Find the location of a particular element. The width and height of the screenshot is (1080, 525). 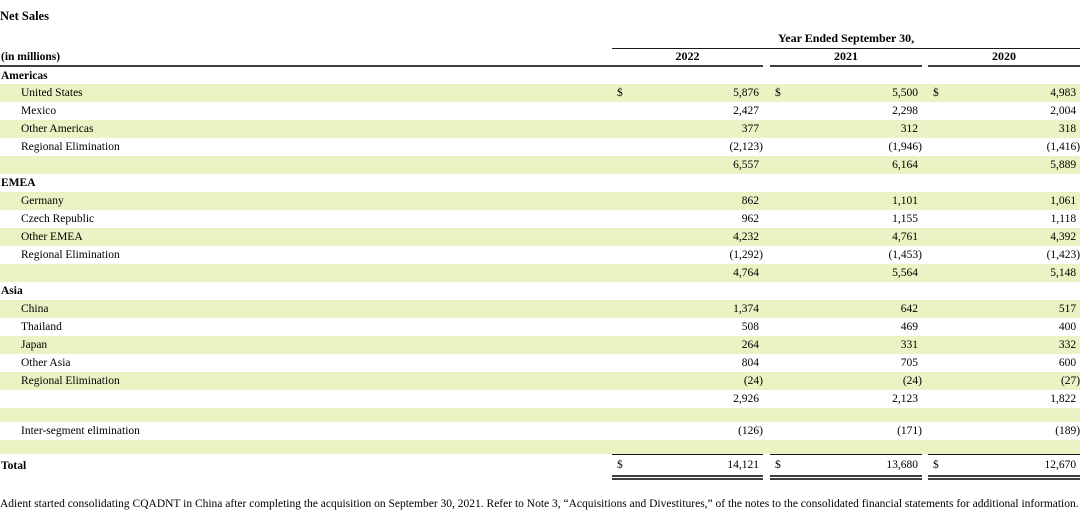

section-label: Americas is located at coordinates (24, 75).